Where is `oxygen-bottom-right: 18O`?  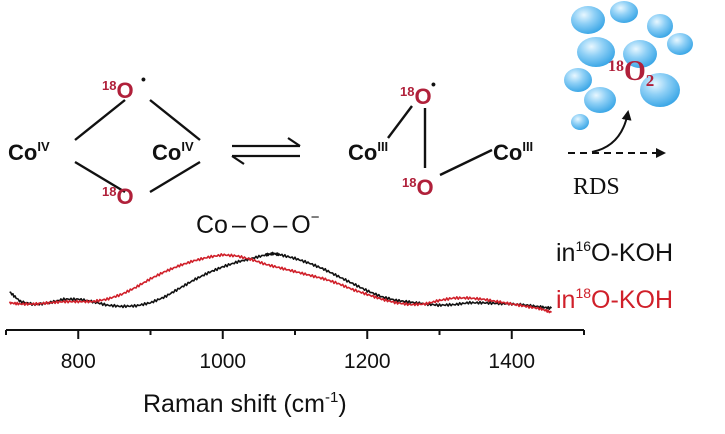 oxygen-bottom-right: 18O is located at coordinates (418, 187).